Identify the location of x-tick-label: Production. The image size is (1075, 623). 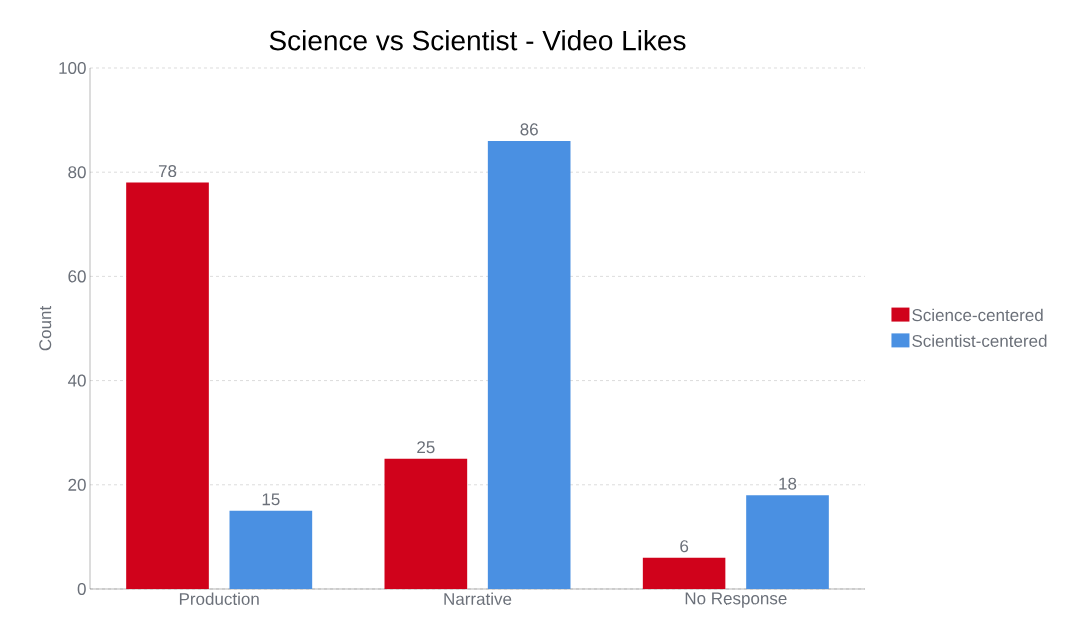
(219, 599).